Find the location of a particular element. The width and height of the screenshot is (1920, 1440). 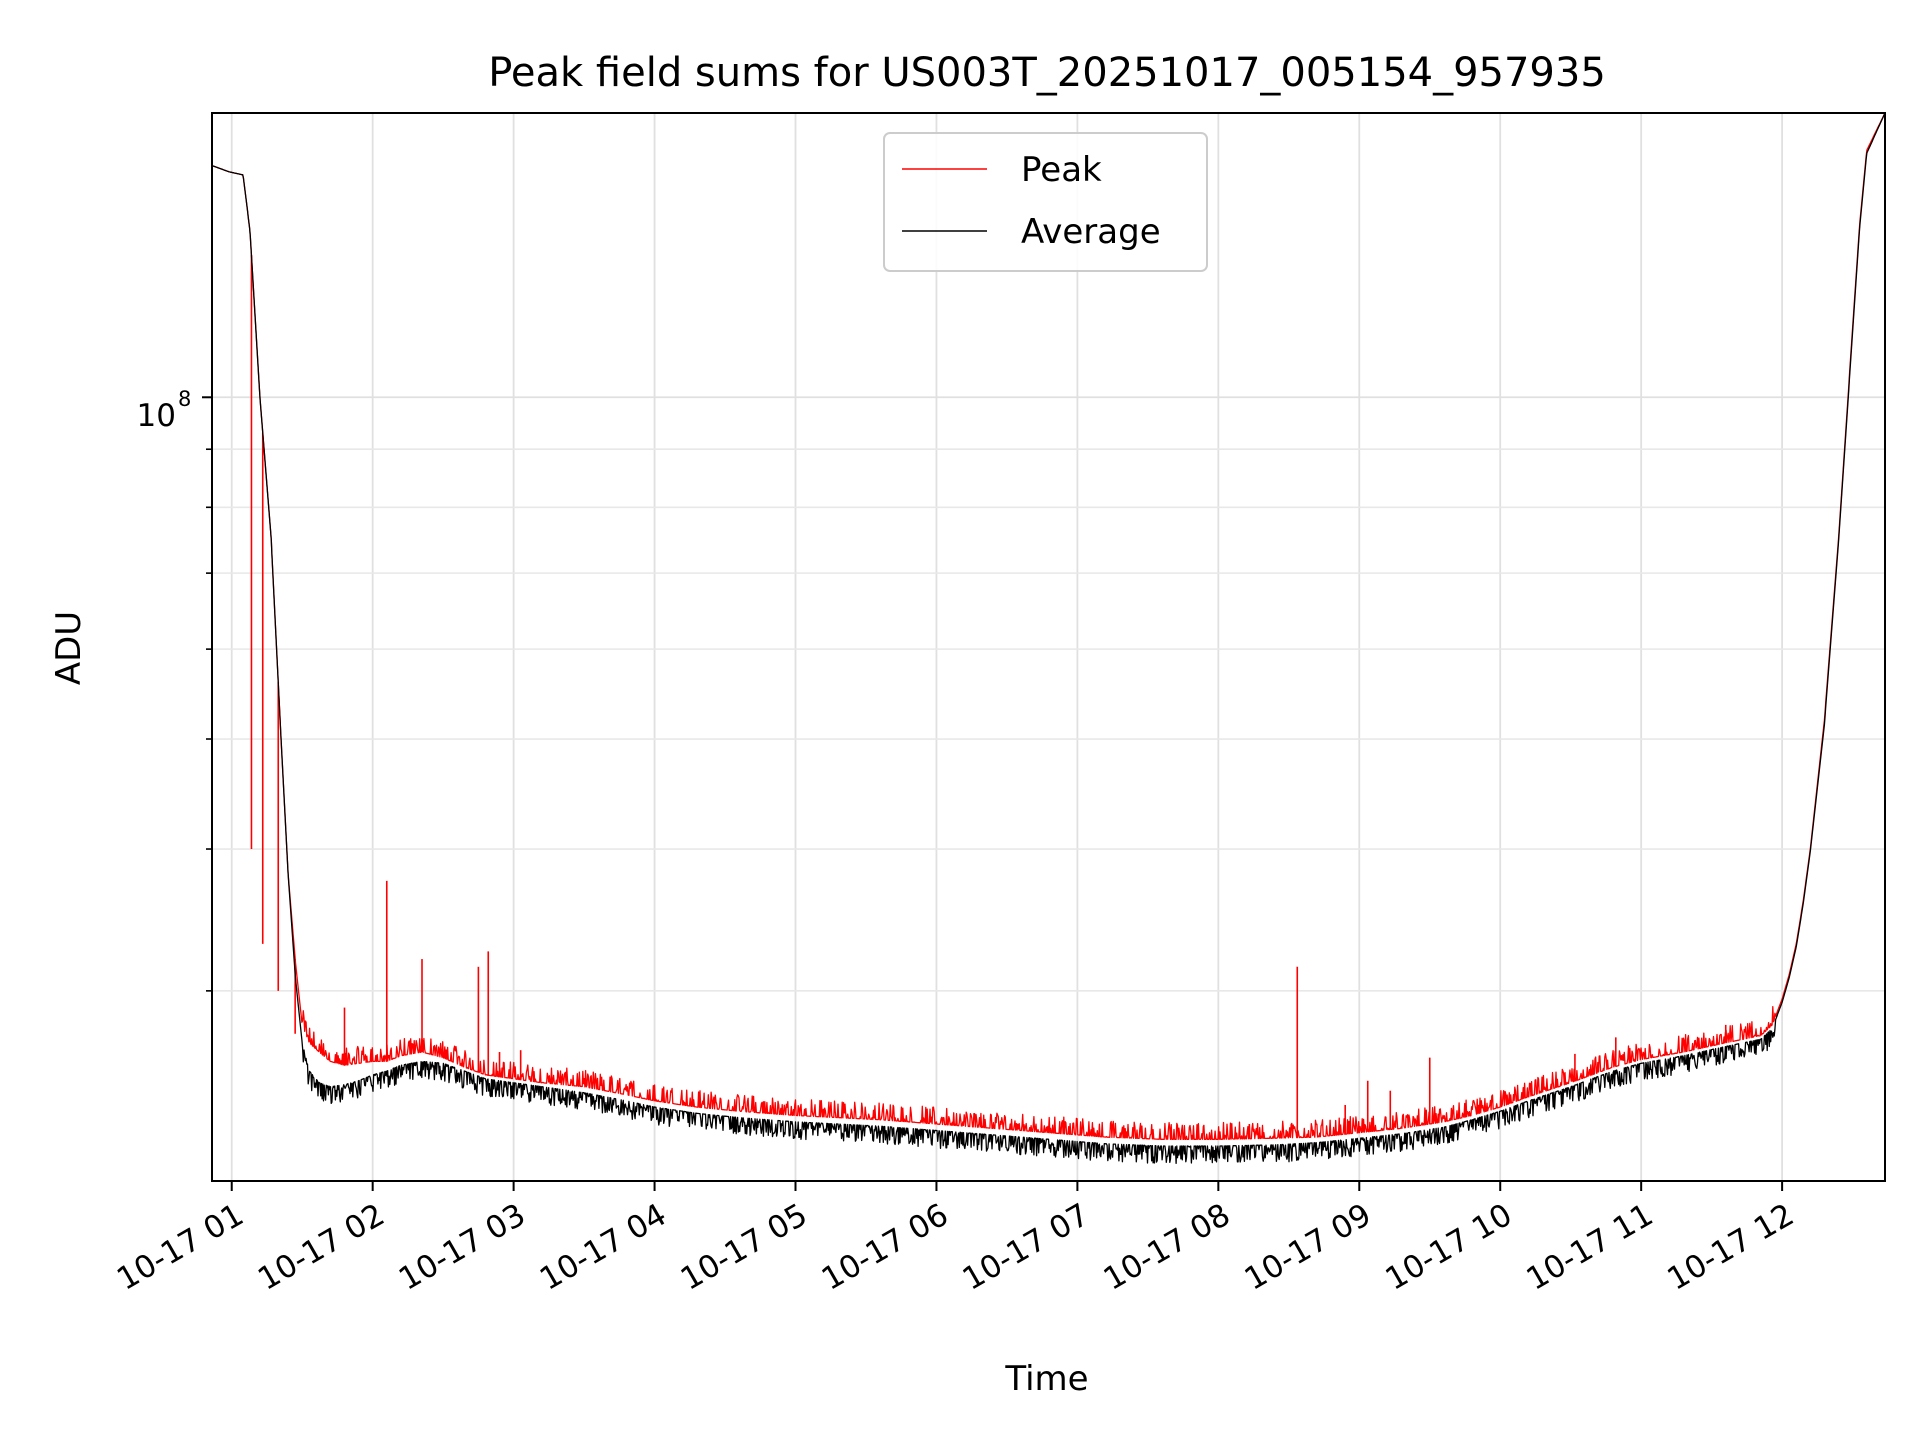

y-tick-label-1e8: 10 8 is located at coordinates (164, 410).